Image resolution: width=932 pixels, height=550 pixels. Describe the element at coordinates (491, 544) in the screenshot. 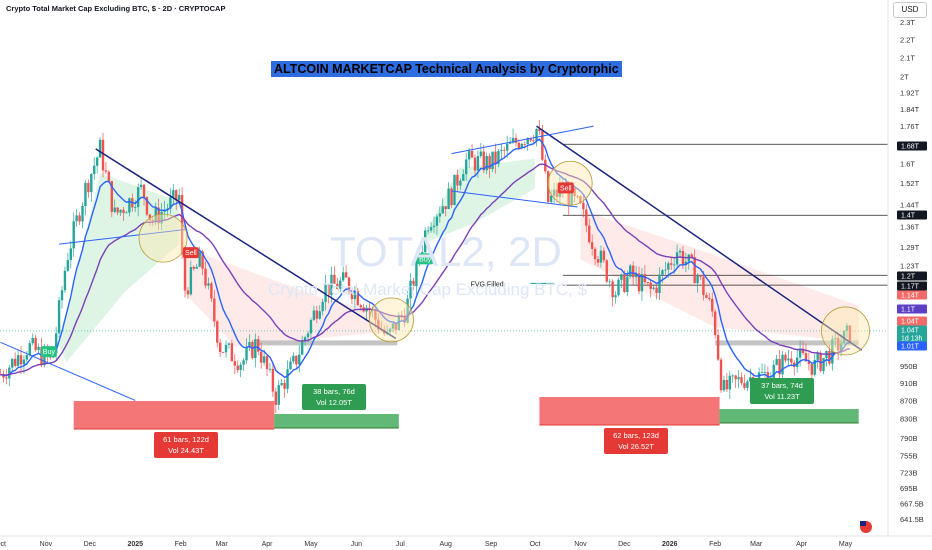

I see `x-tick-label: Sep` at that location.